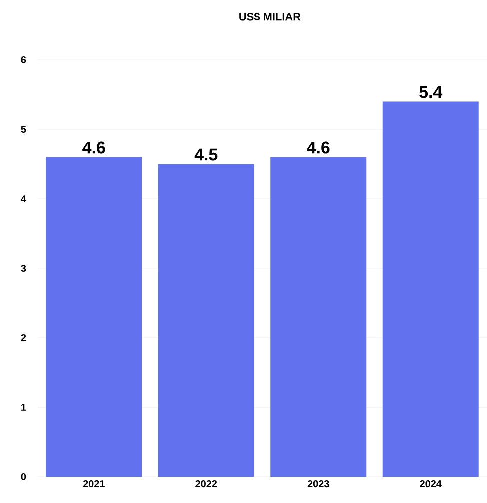 This screenshot has height=503, width=487. I want to click on y-tick-label: 4, so click(23, 199).